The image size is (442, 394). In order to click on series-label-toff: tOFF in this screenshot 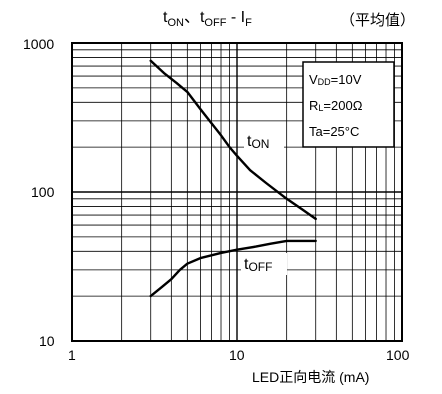, I will do `click(258, 265)`.